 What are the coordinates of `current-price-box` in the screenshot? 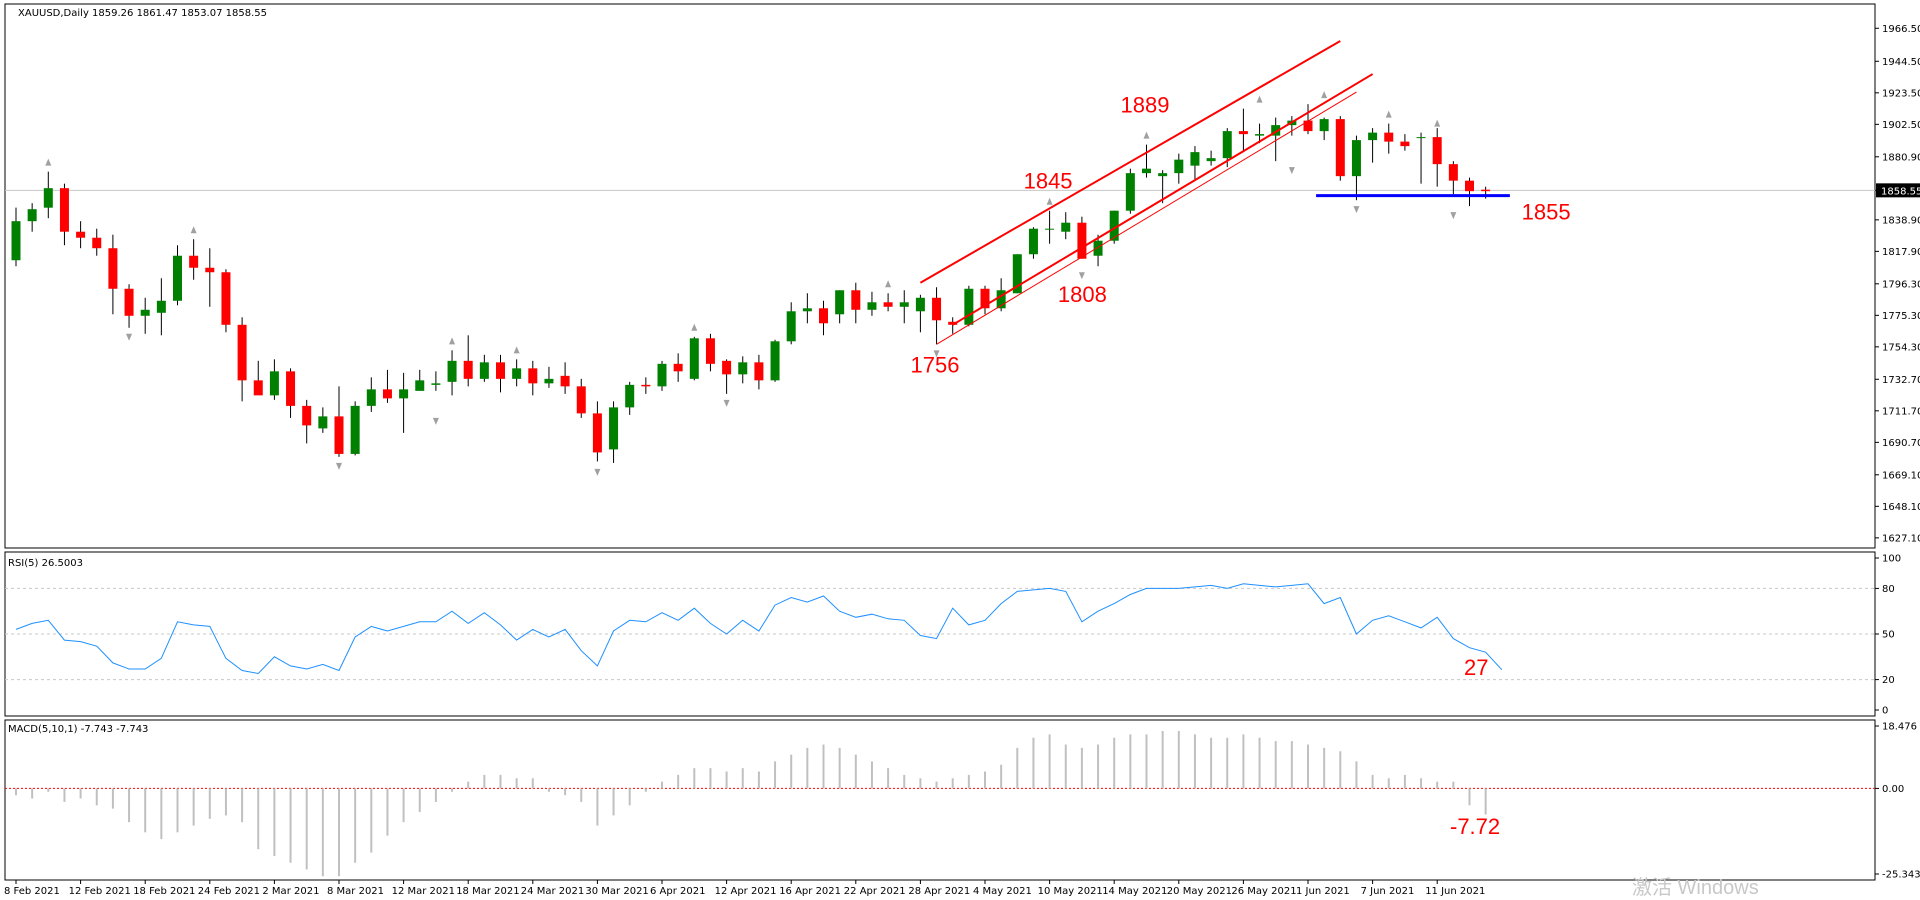 It's located at (1898, 190).